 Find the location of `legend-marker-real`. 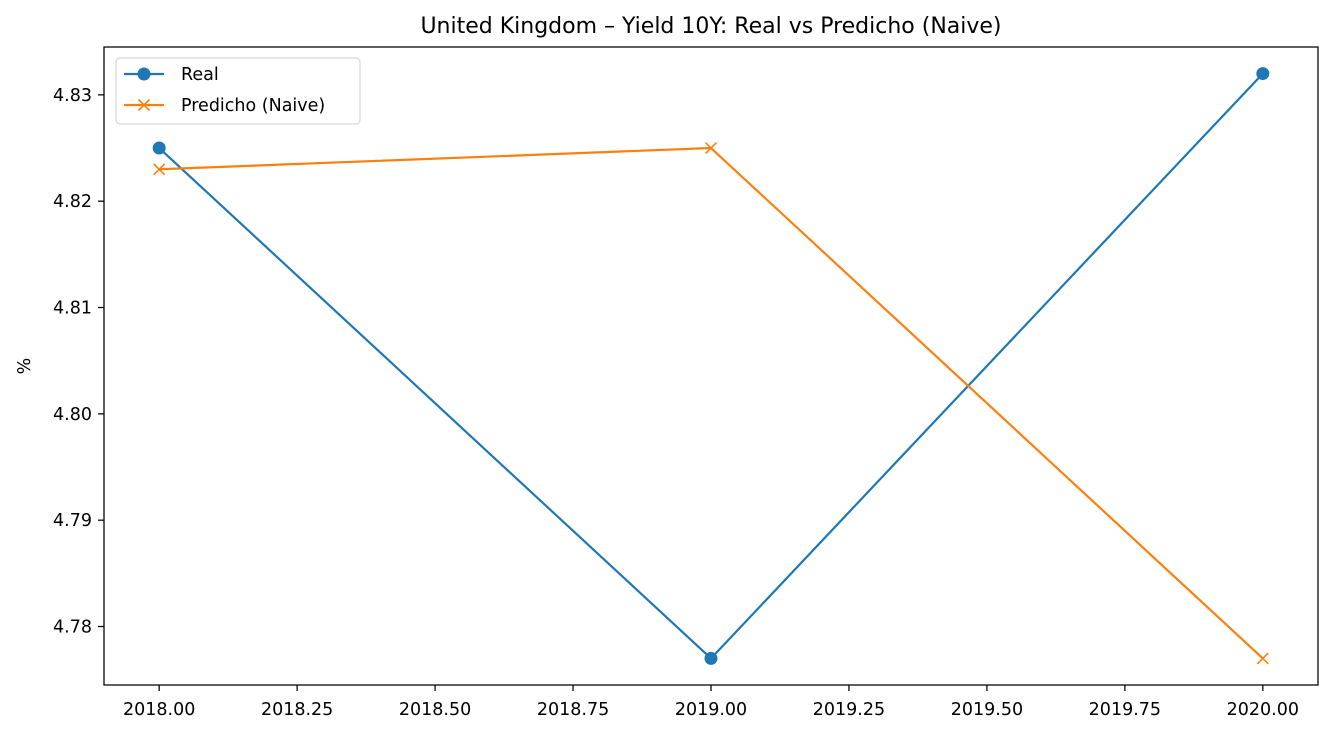

legend-marker-real is located at coordinates (144, 74).